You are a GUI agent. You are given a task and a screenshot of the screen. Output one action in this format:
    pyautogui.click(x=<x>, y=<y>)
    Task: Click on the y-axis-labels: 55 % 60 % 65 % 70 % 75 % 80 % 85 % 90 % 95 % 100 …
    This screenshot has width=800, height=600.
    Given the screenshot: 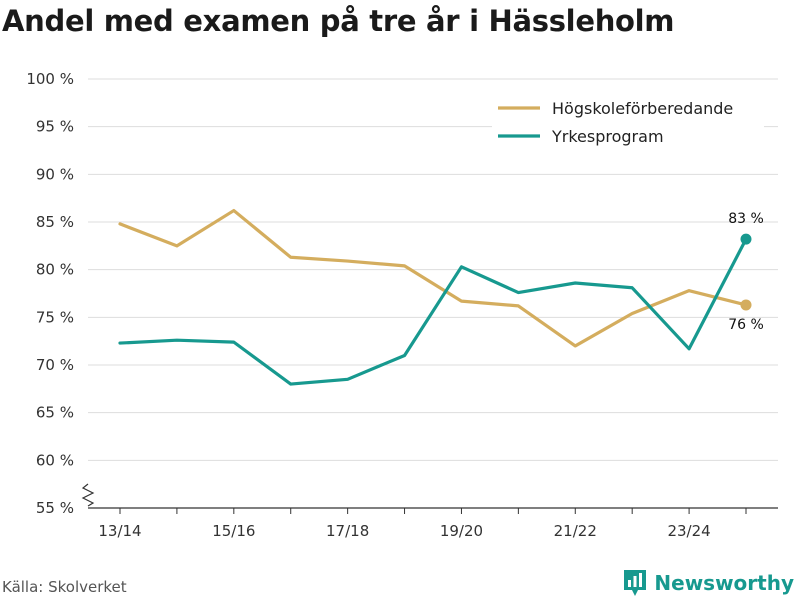 What is the action you would take?
    pyautogui.click(x=50, y=293)
    